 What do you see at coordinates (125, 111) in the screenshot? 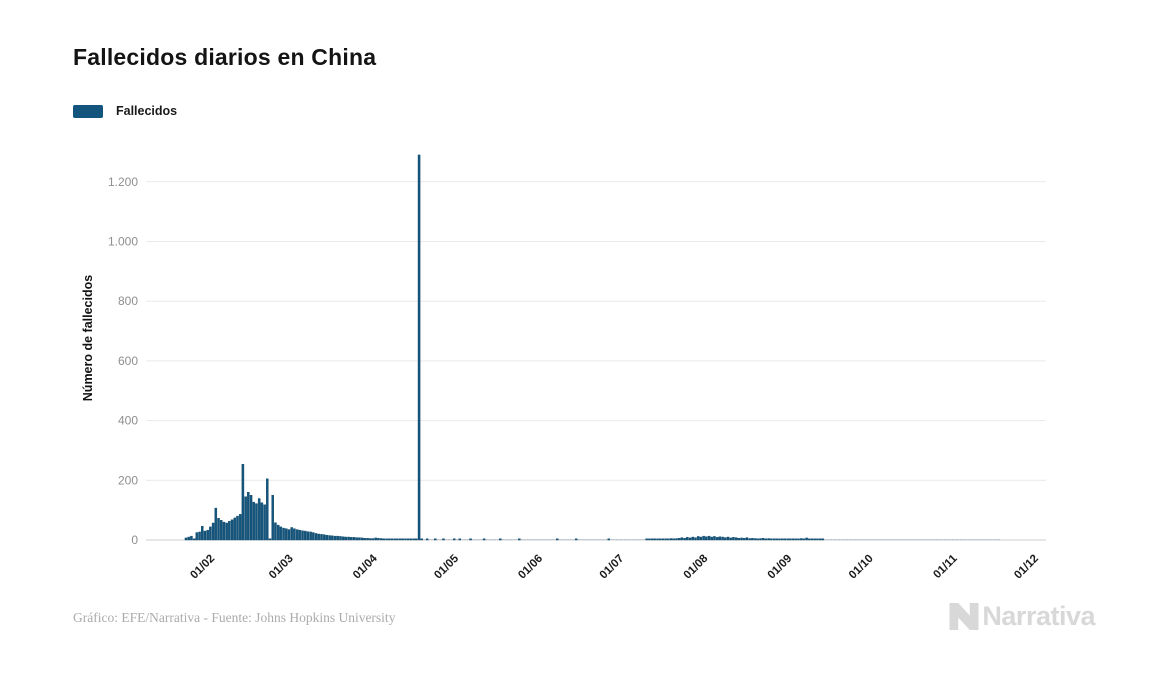
I see `legend-item-fallecidos: Fallecidos` at bounding box center [125, 111].